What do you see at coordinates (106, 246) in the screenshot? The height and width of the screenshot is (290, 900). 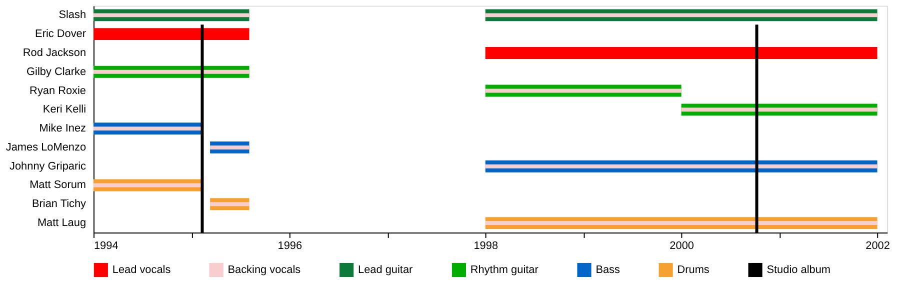 I see `x-tick-label: 1994` at bounding box center [106, 246].